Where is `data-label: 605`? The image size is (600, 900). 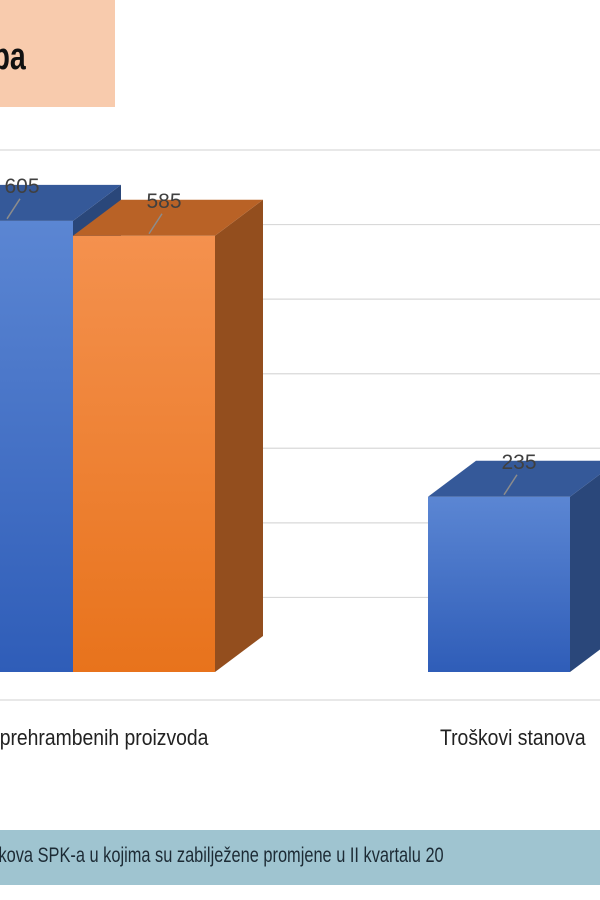
data-label: 605 is located at coordinates (21, 186).